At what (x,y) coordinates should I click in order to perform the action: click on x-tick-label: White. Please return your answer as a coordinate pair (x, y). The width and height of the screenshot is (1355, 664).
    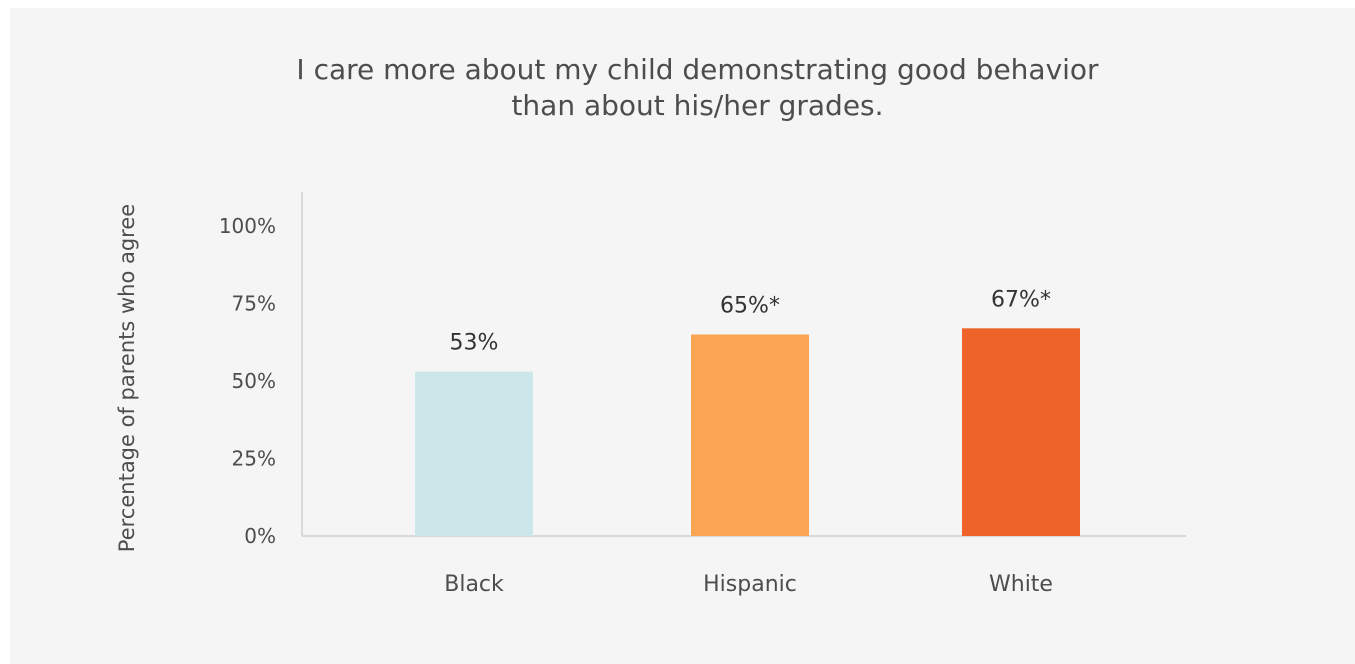
    Looking at the image, I should click on (1021, 584).